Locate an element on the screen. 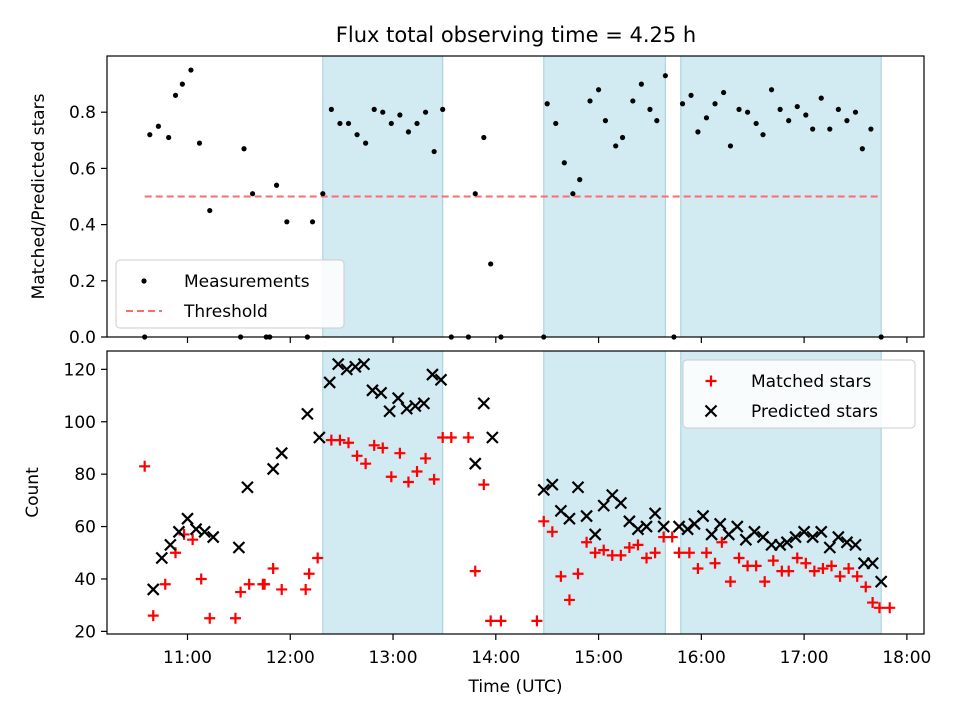 The height and width of the screenshot is (720, 960). x-tick-label: 18:00 is located at coordinates (906, 658).